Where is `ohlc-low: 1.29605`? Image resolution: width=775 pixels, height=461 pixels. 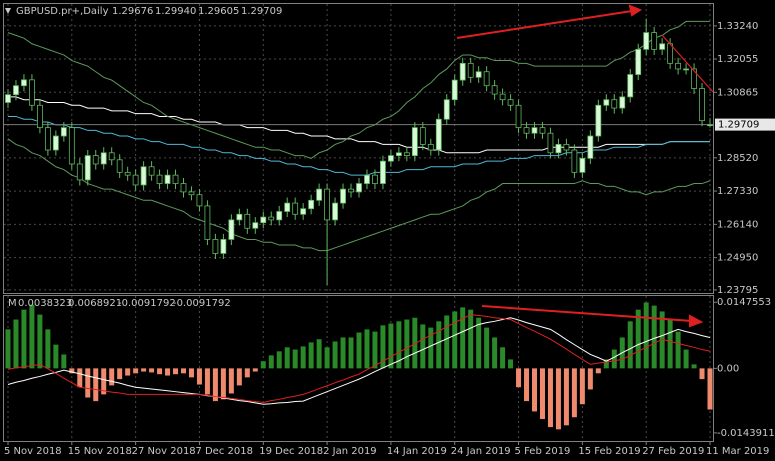 ohlc-low: 1.29605 is located at coordinates (218, 11).